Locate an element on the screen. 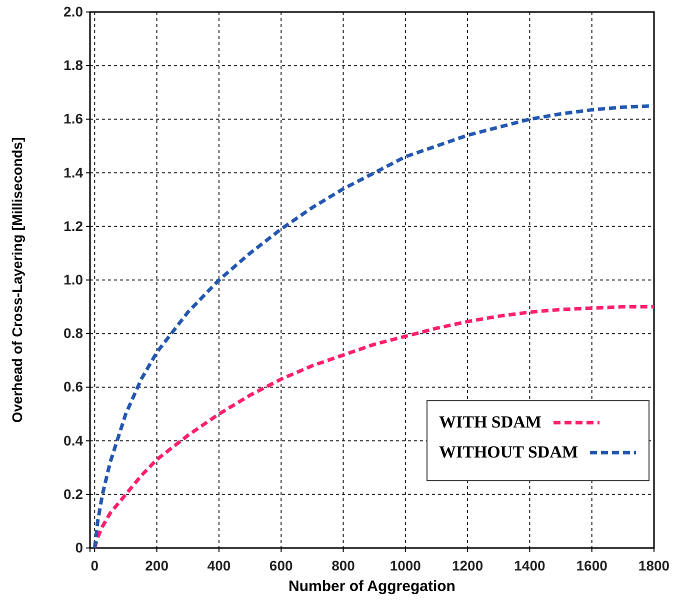  y-tick-label: 2.0 is located at coordinates (74, 11).